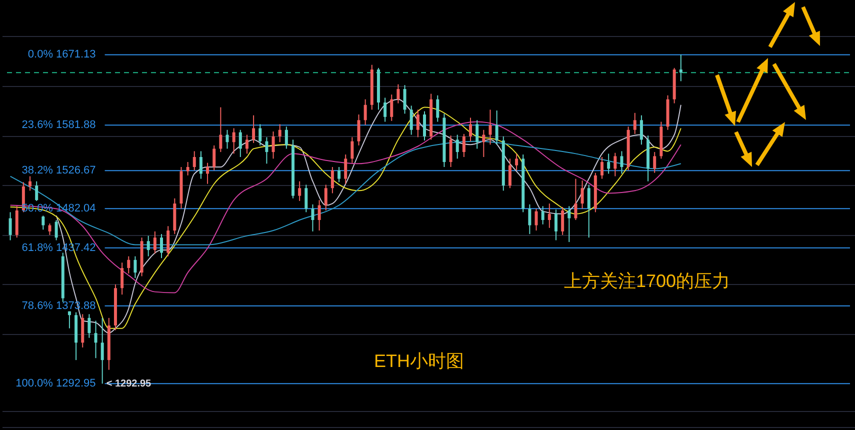 The width and height of the screenshot is (855, 430). Describe the element at coordinates (647, 281) in the screenshot. I see `annotation: 上方关注1700的压力` at that location.